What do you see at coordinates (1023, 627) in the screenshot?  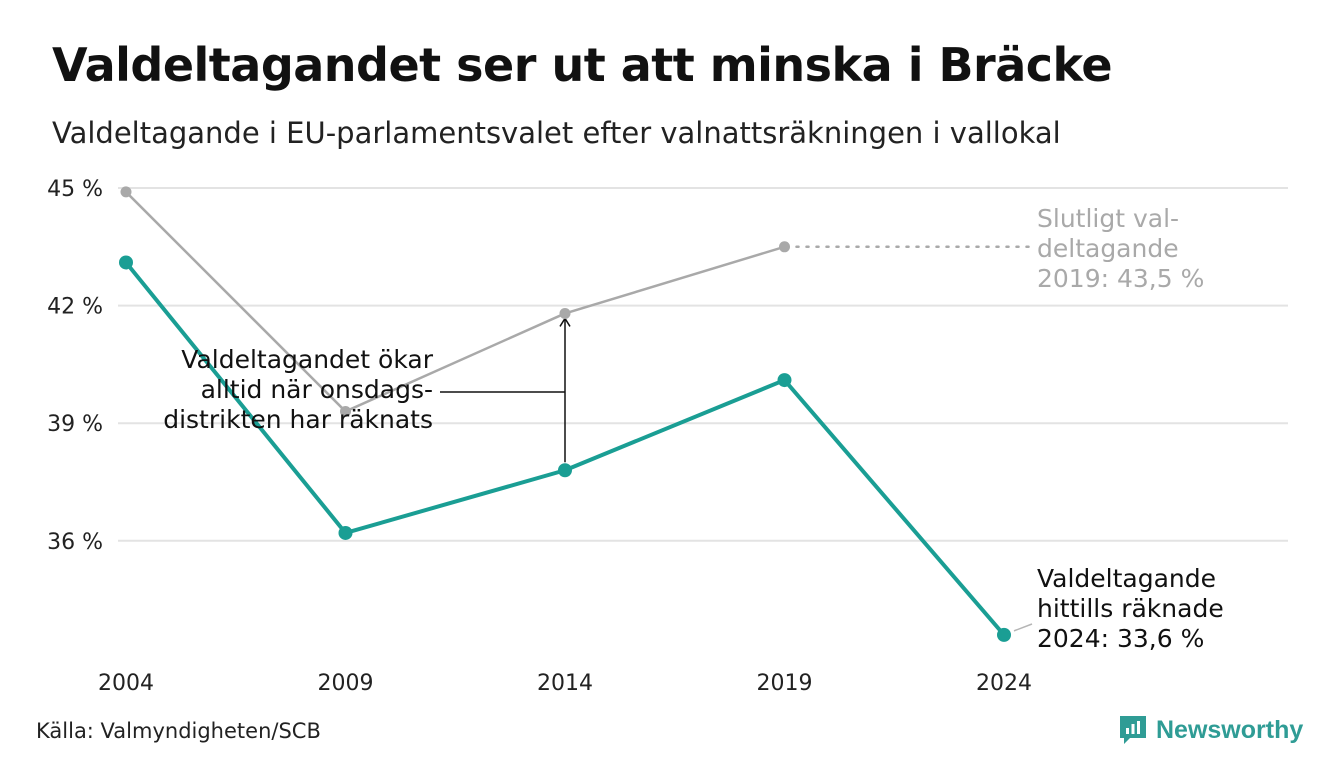 I see `leader-line-2024` at bounding box center [1023, 627].